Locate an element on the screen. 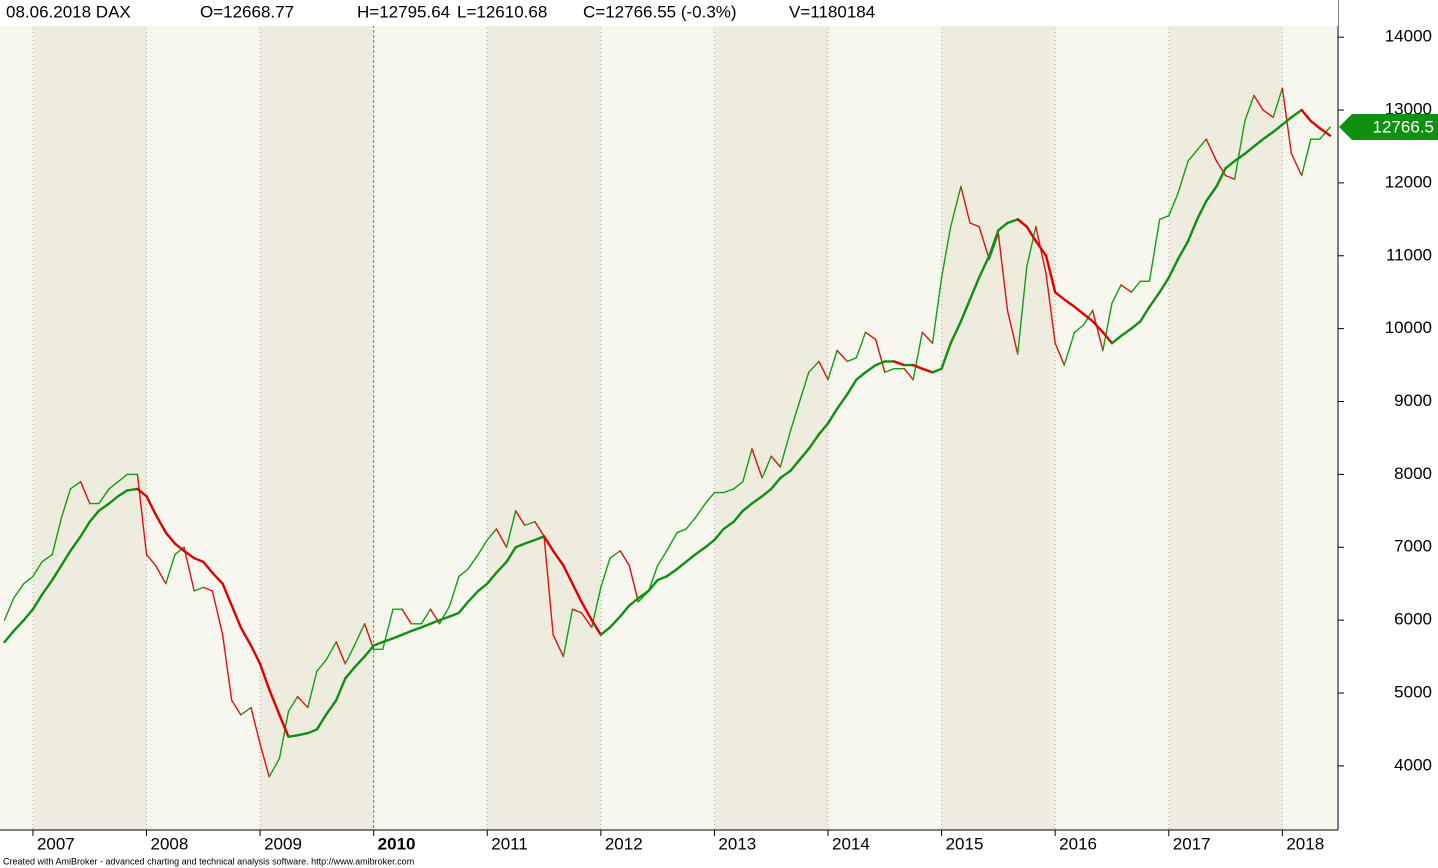  y-tick-label: 10000 is located at coordinates (1408, 327).